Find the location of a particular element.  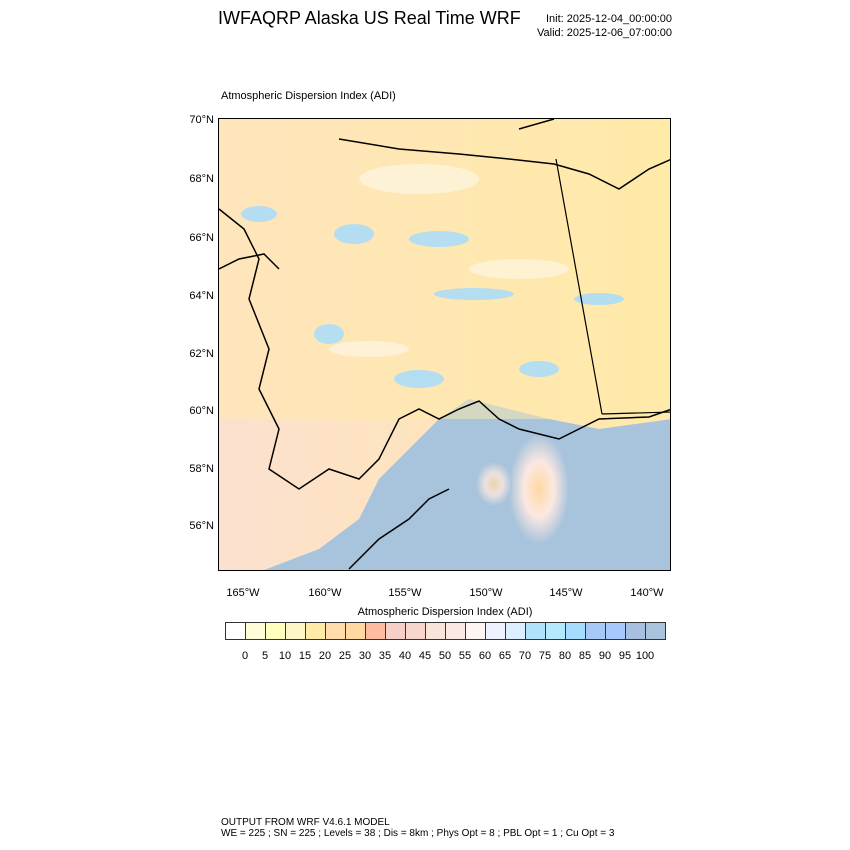

lon-label: 140°W is located at coordinates (647, 593).